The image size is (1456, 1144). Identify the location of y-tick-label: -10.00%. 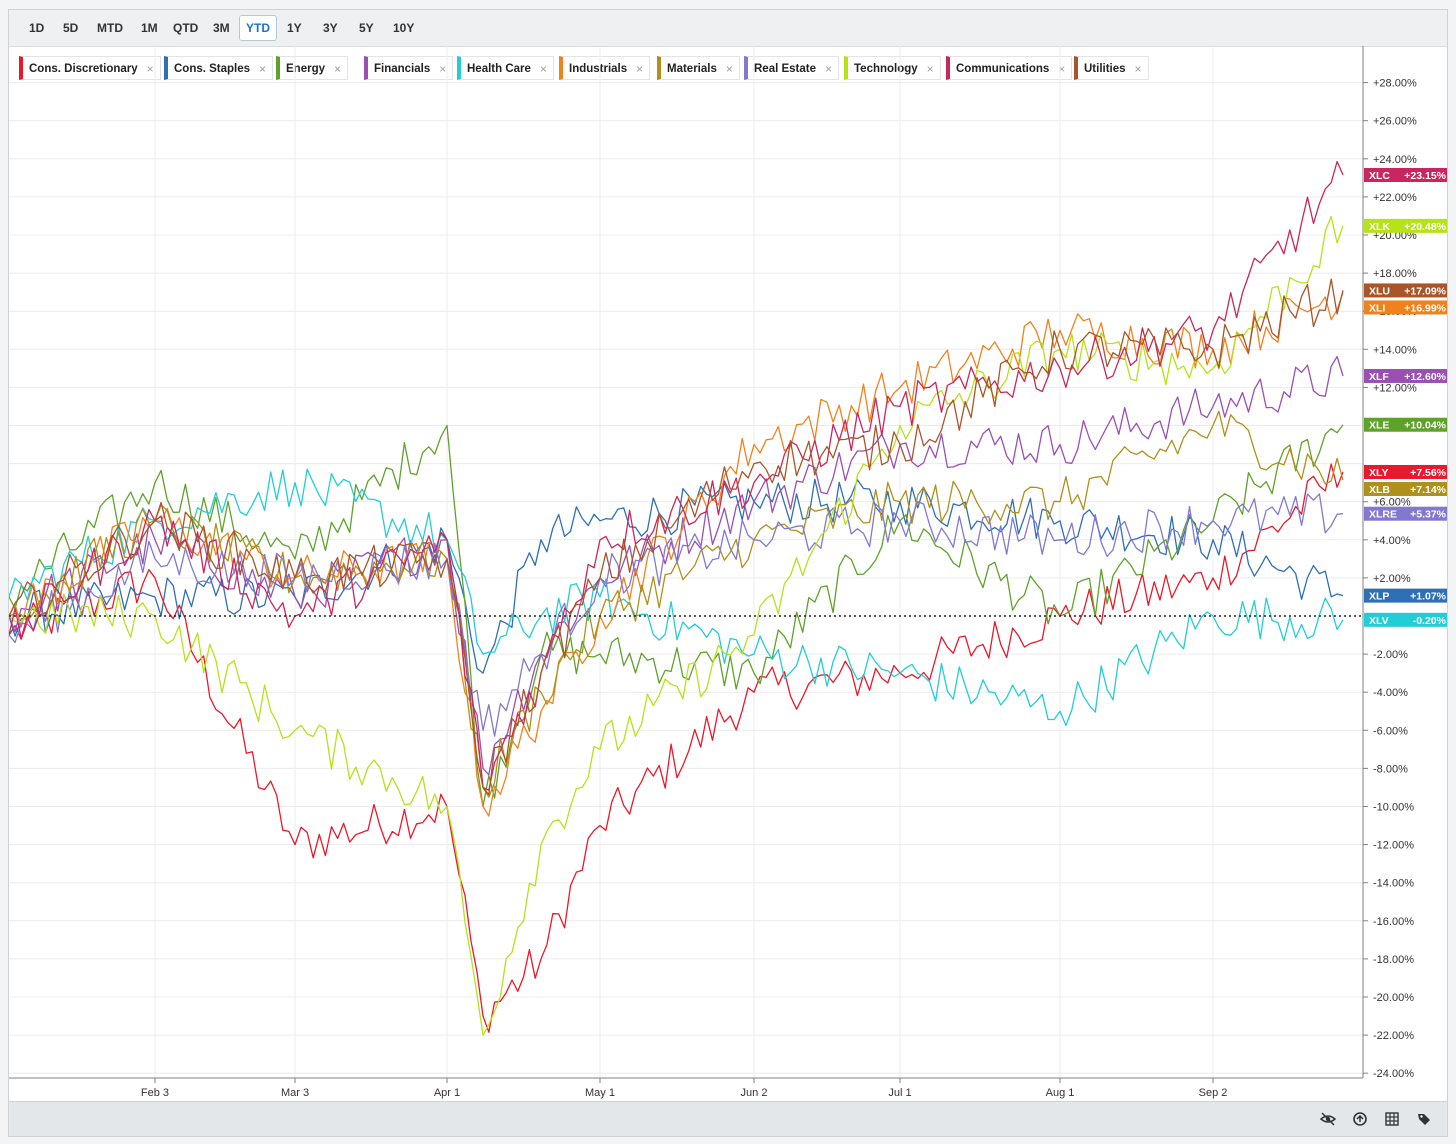
(1393, 808).